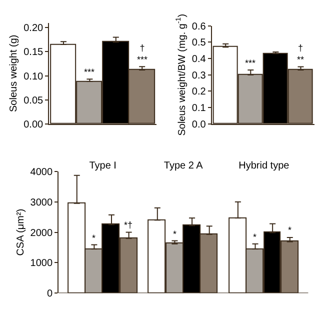  Describe the element at coordinates (34, 52) in the screenshot. I see `y-tick-label: 0.15` at that location.